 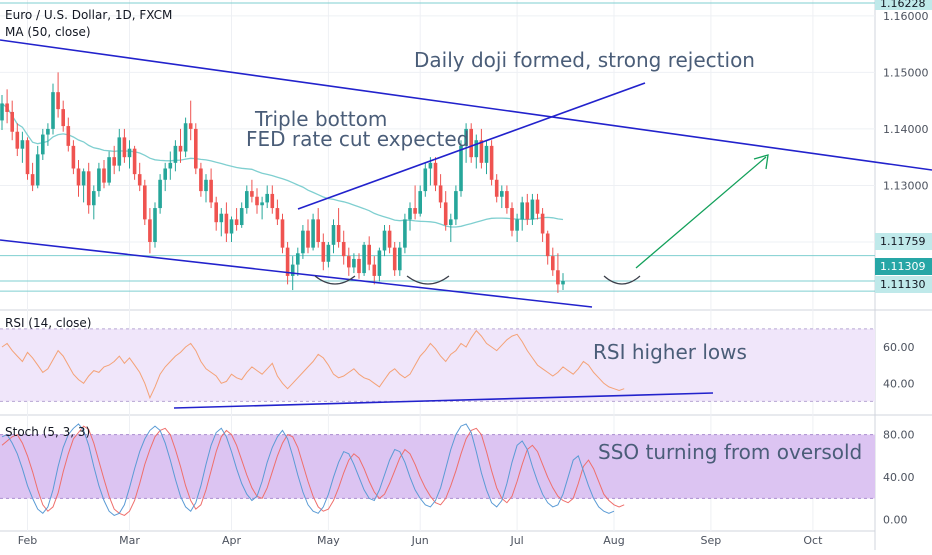 I want to click on sso-annotation: SSO turning from oversold, so click(x=730, y=452).